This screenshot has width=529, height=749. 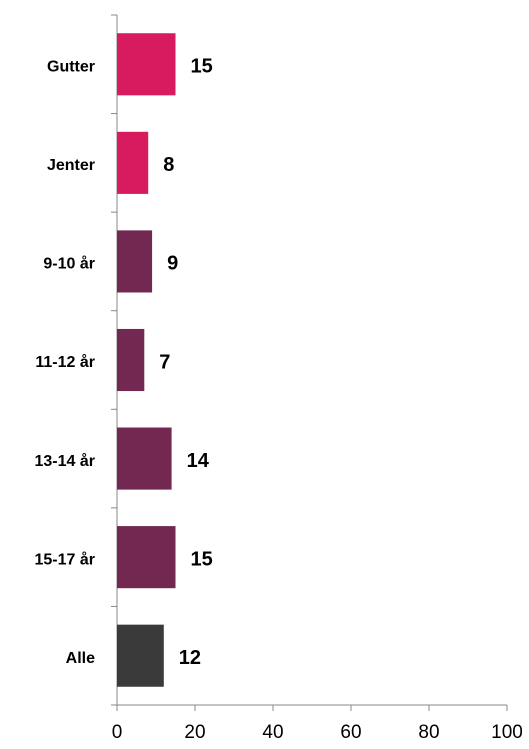 What do you see at coordinates (198, 461) in the screenshot?
I see `value-label: 14` at bounding box center [198, 461].